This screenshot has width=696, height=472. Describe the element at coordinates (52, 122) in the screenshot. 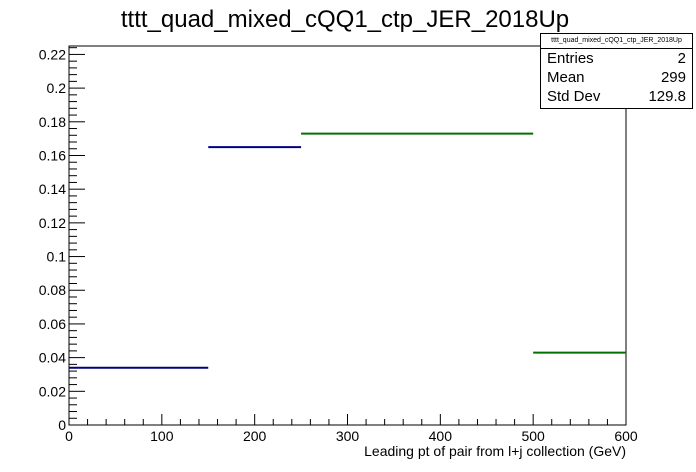

I see `y-tick-label: 0.18` at that location.